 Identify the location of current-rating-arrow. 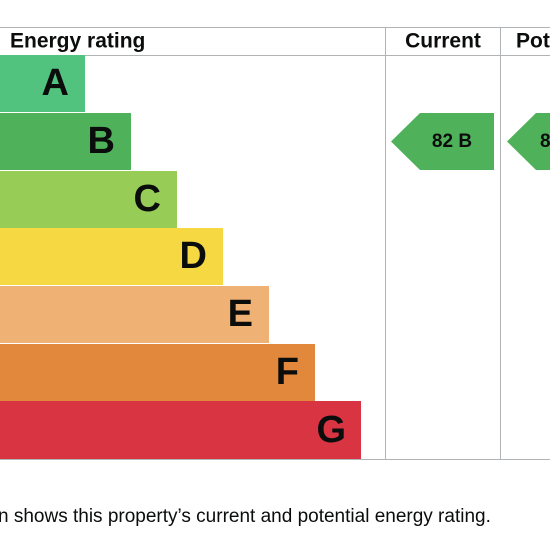
(442, 141).